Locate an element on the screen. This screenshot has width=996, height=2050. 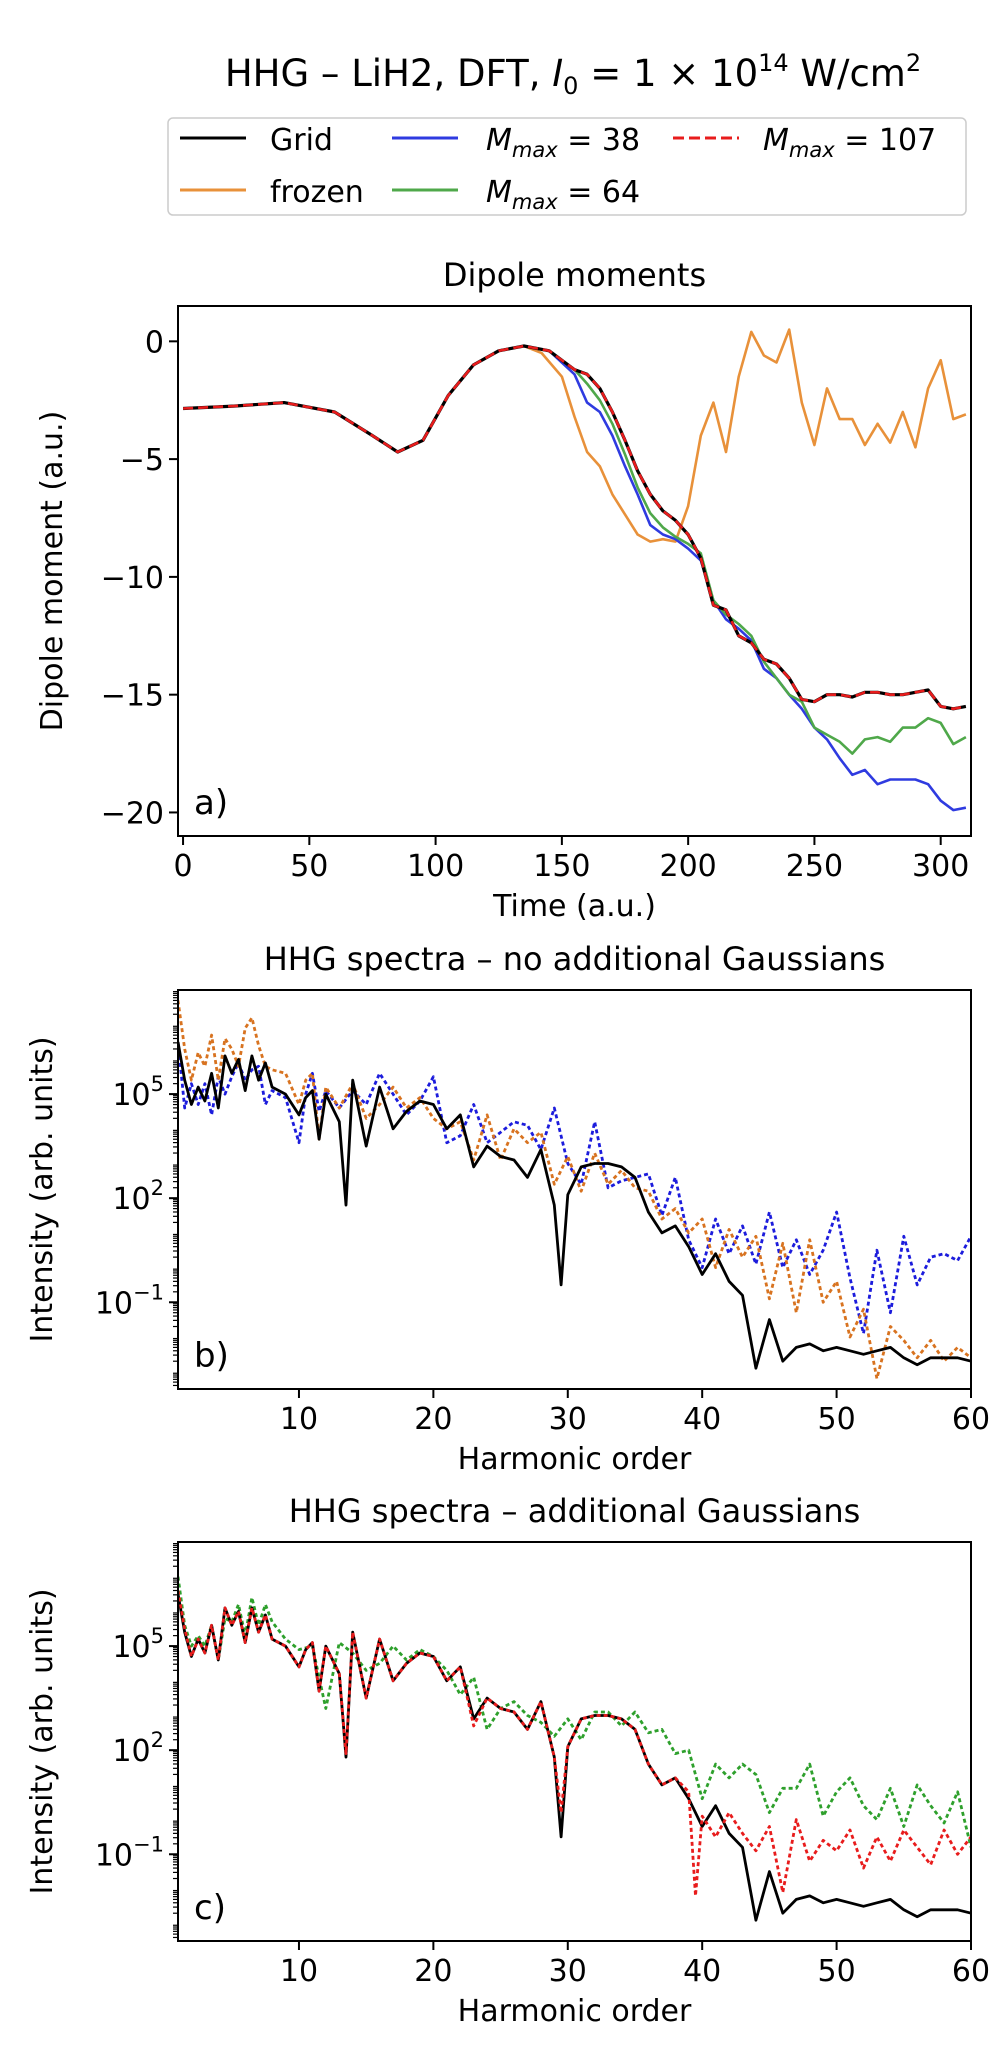
x-tick-label: 0 is located at coordinates (183, 866).